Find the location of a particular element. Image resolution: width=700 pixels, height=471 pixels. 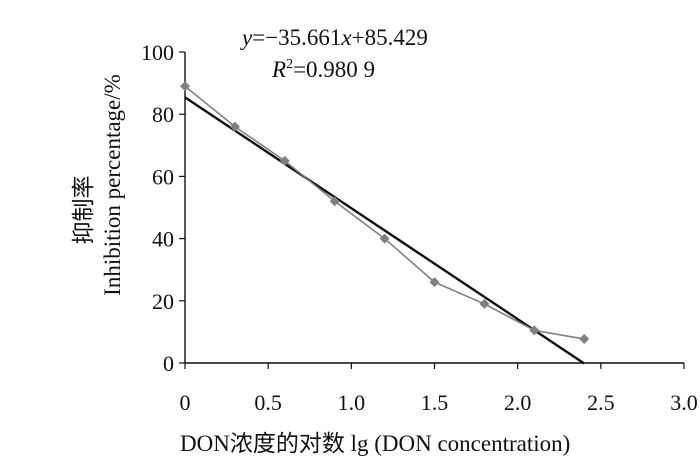

y-tick-label: 60 is located at coordinates (163, 176).